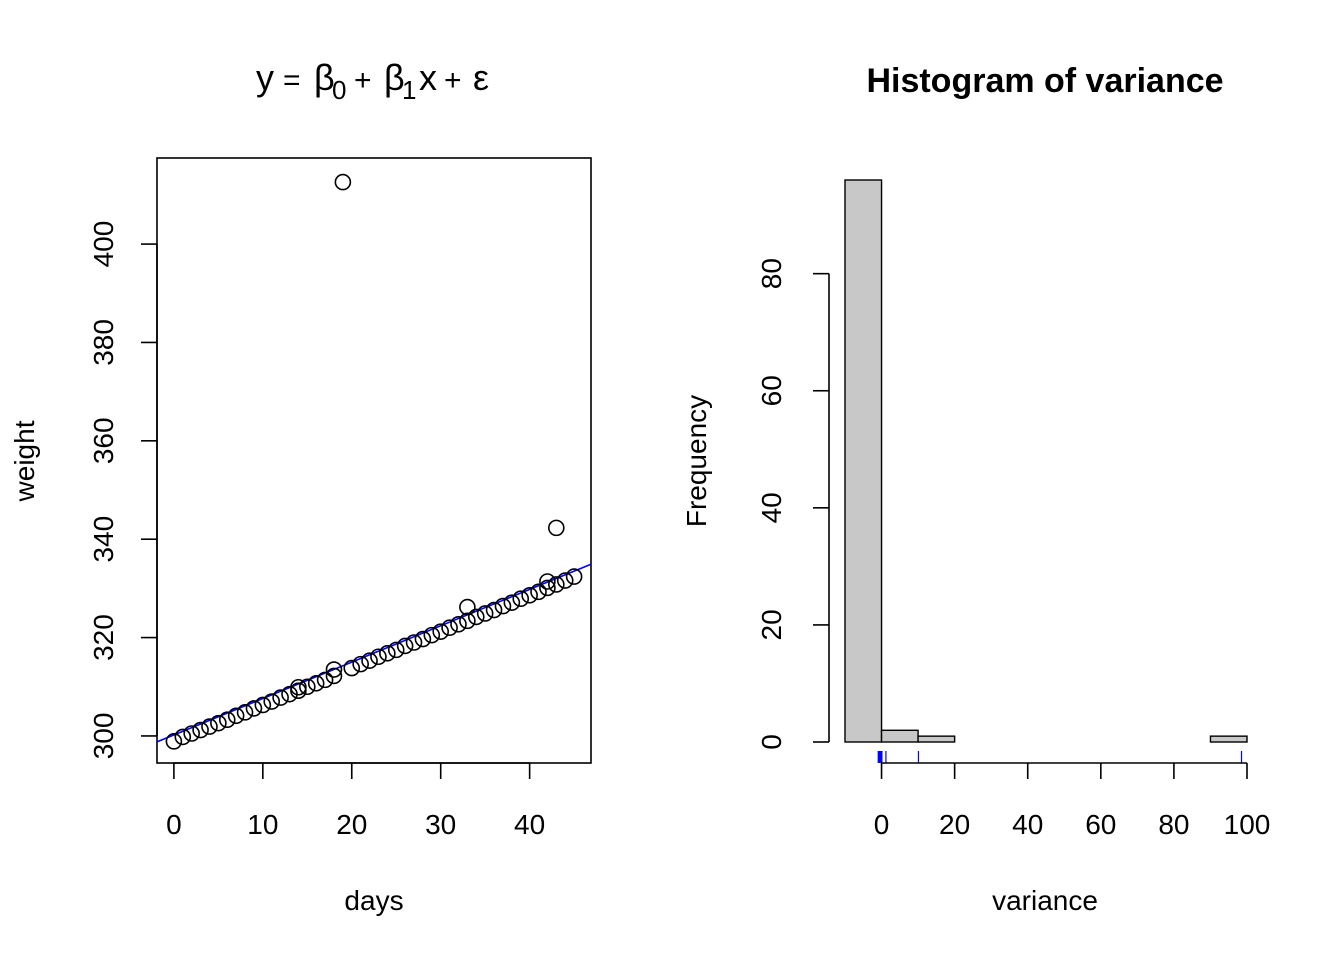  I want to click on histogram-x-axis: 0 20 40 60 80 100, so click(1072, 801).